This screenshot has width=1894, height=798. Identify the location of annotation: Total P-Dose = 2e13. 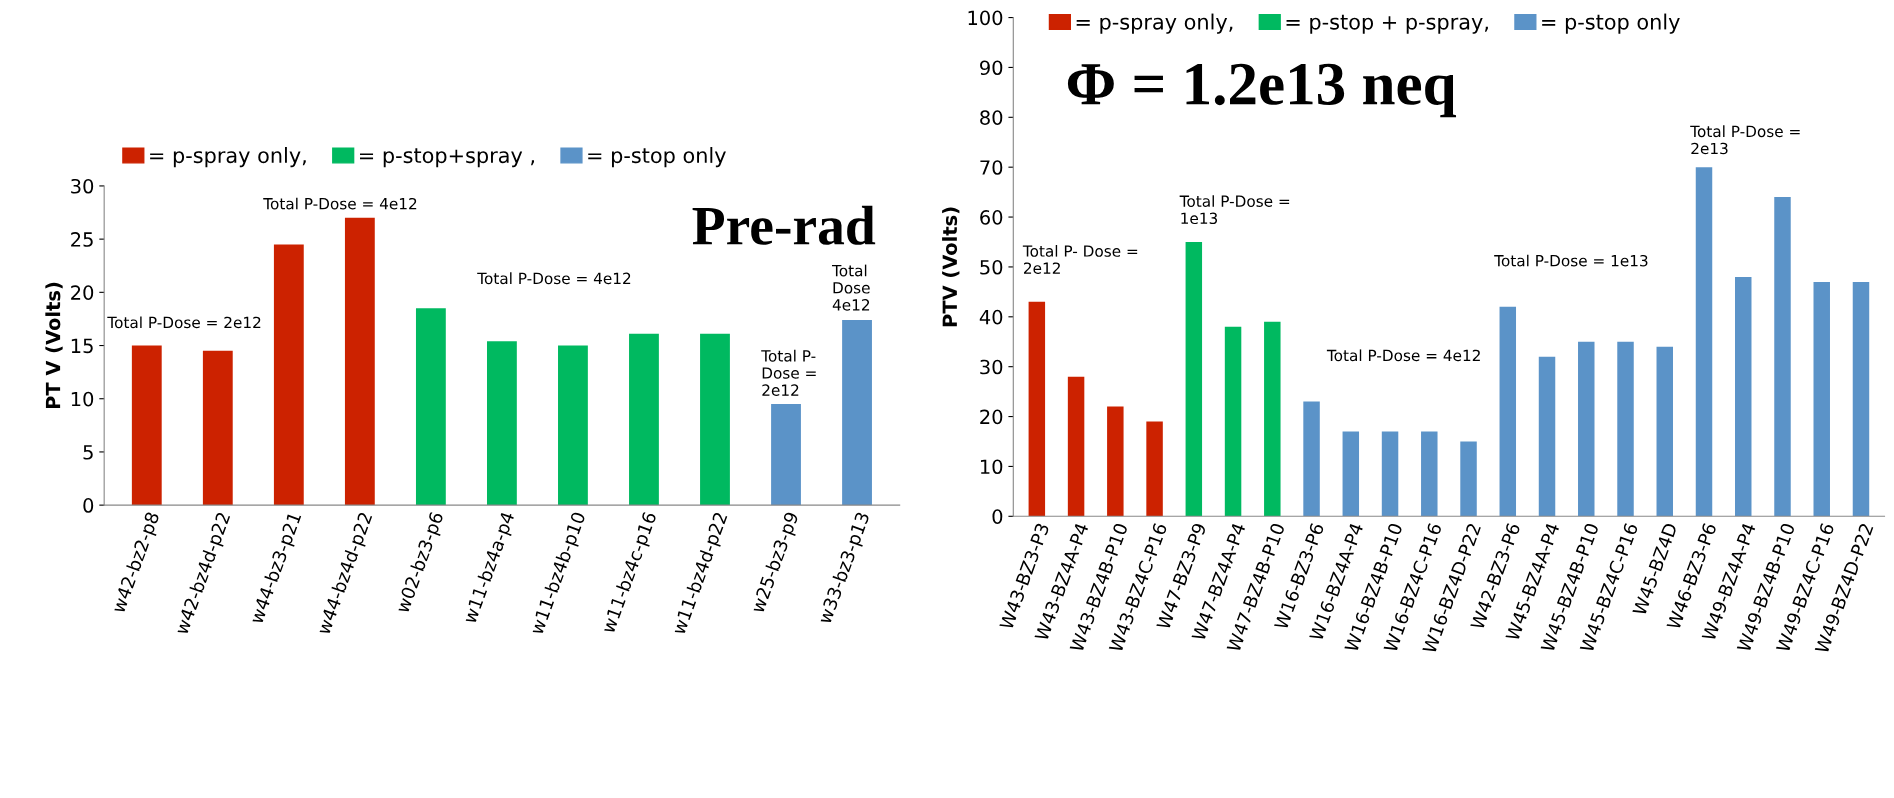
(1745, 140).